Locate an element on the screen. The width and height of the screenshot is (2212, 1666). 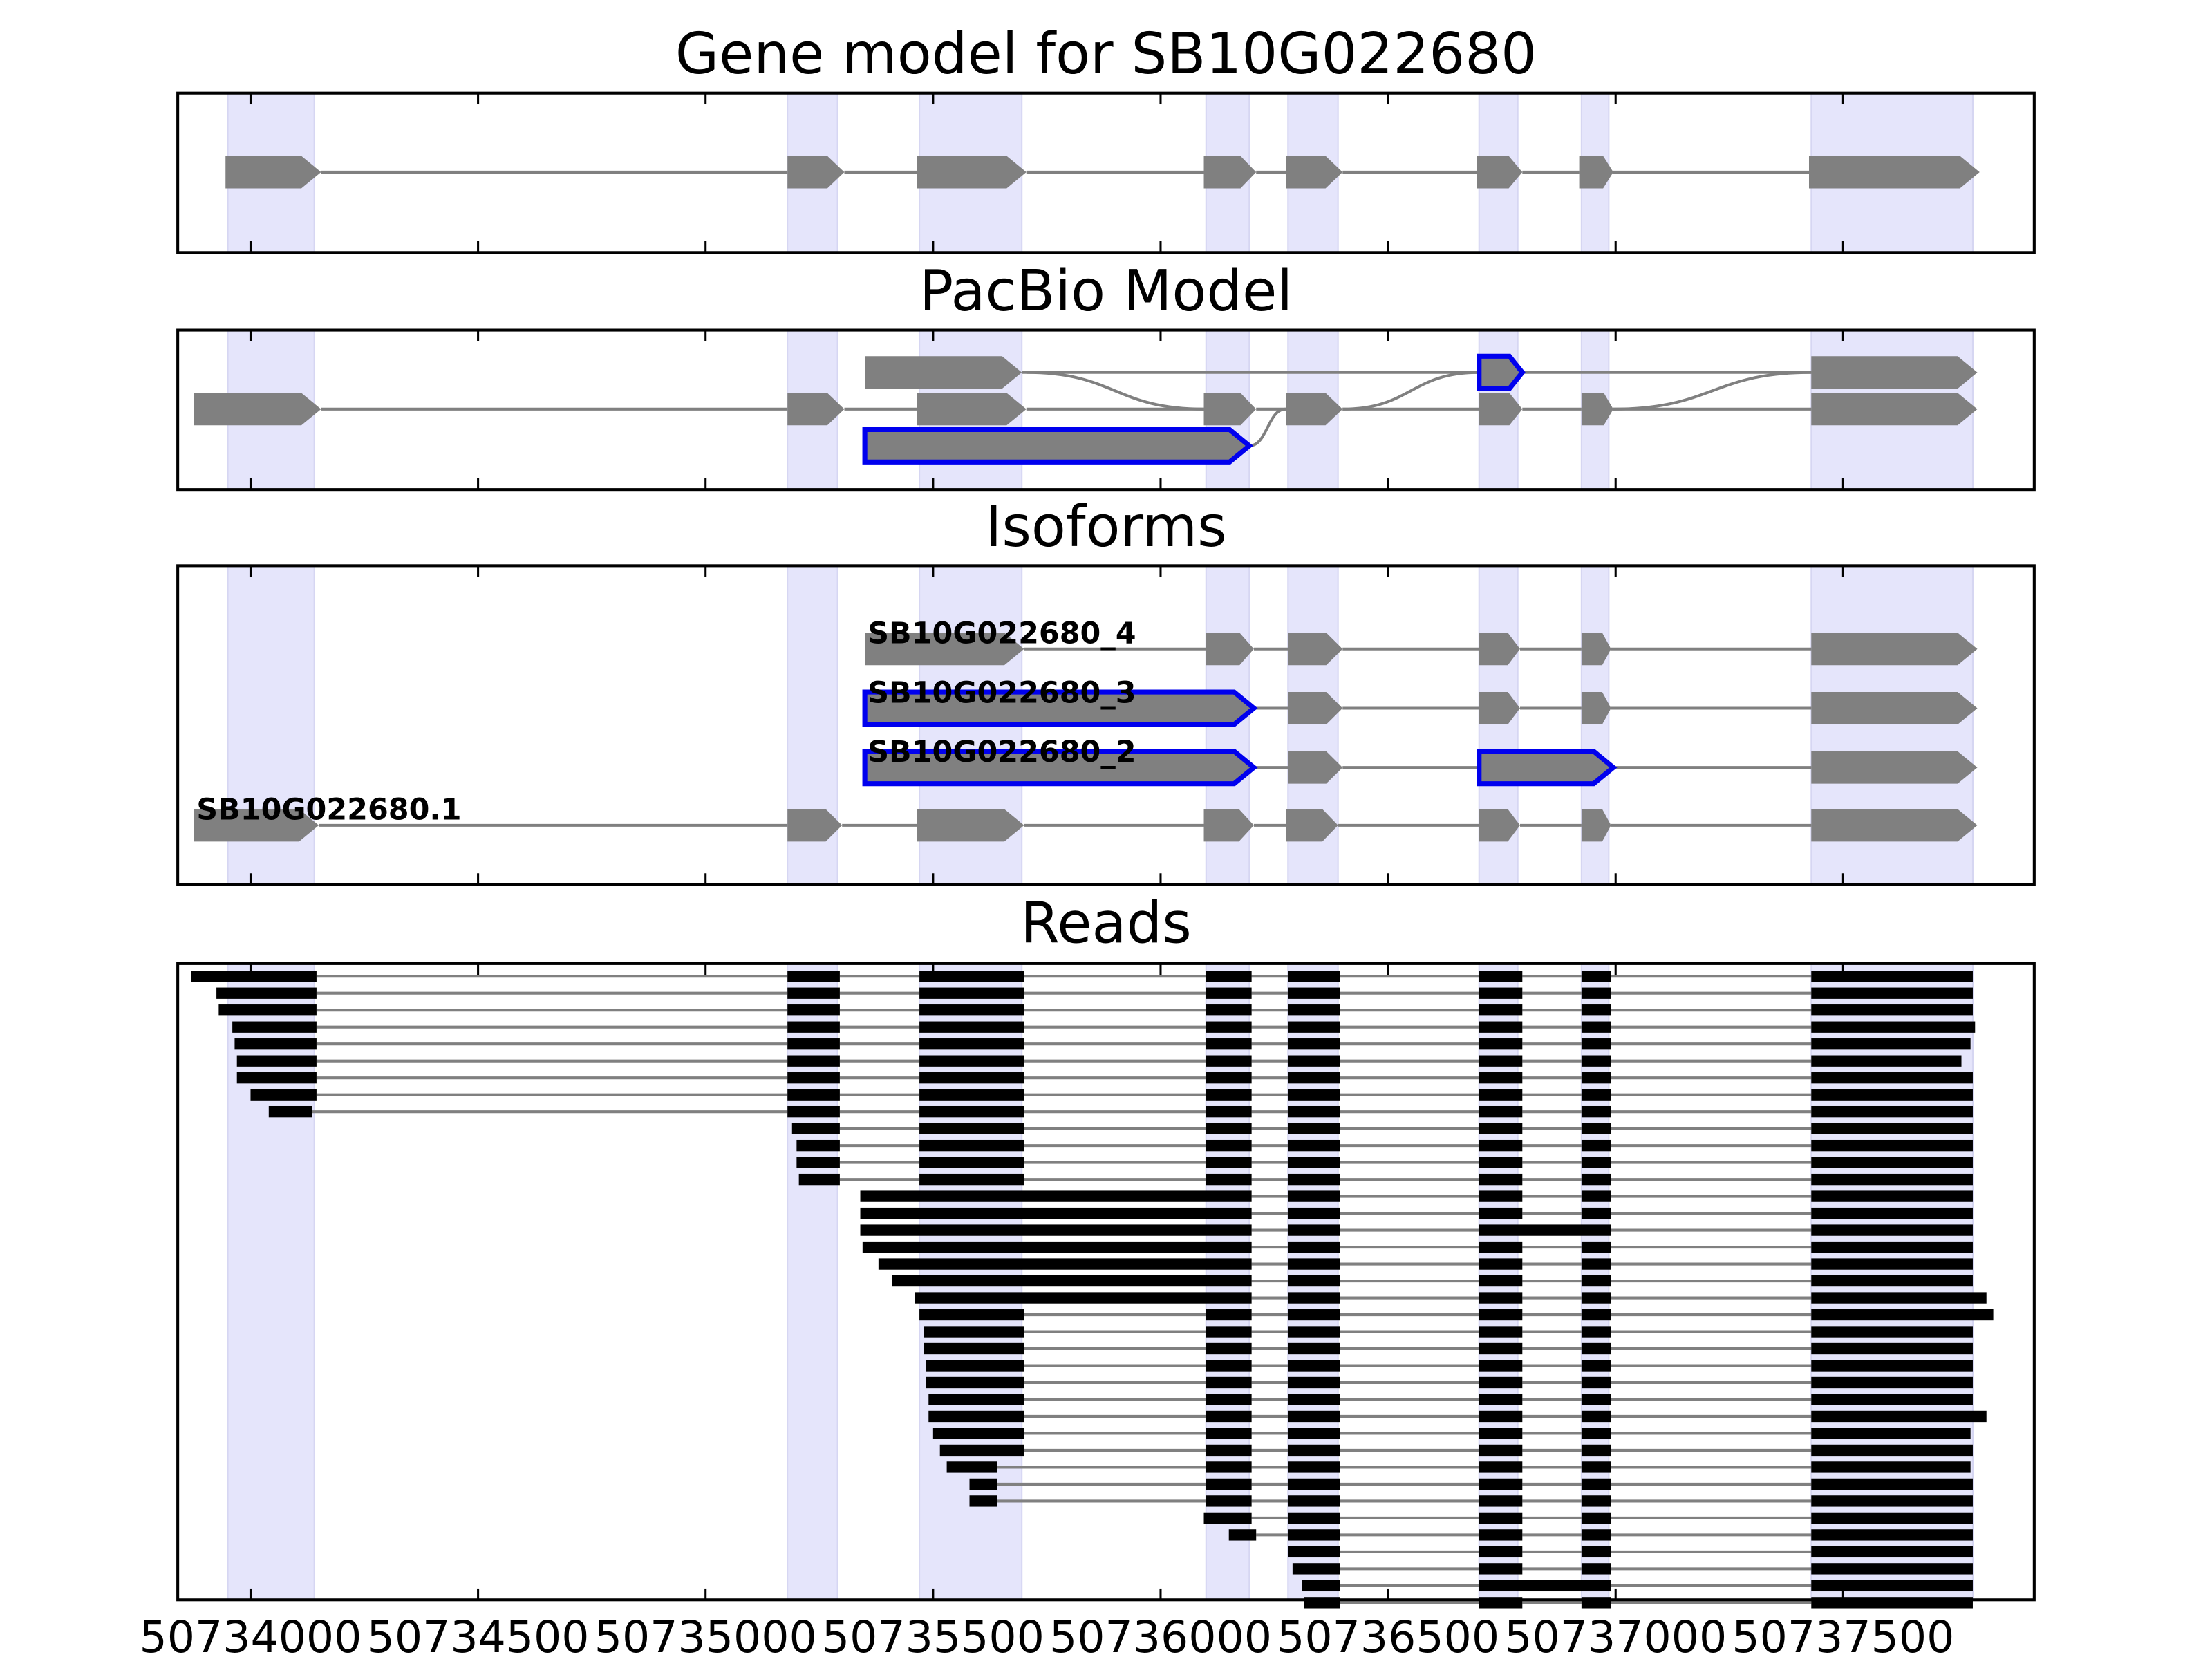
x-tick-label: 50737500 is located at coordinates (1843, 1635).